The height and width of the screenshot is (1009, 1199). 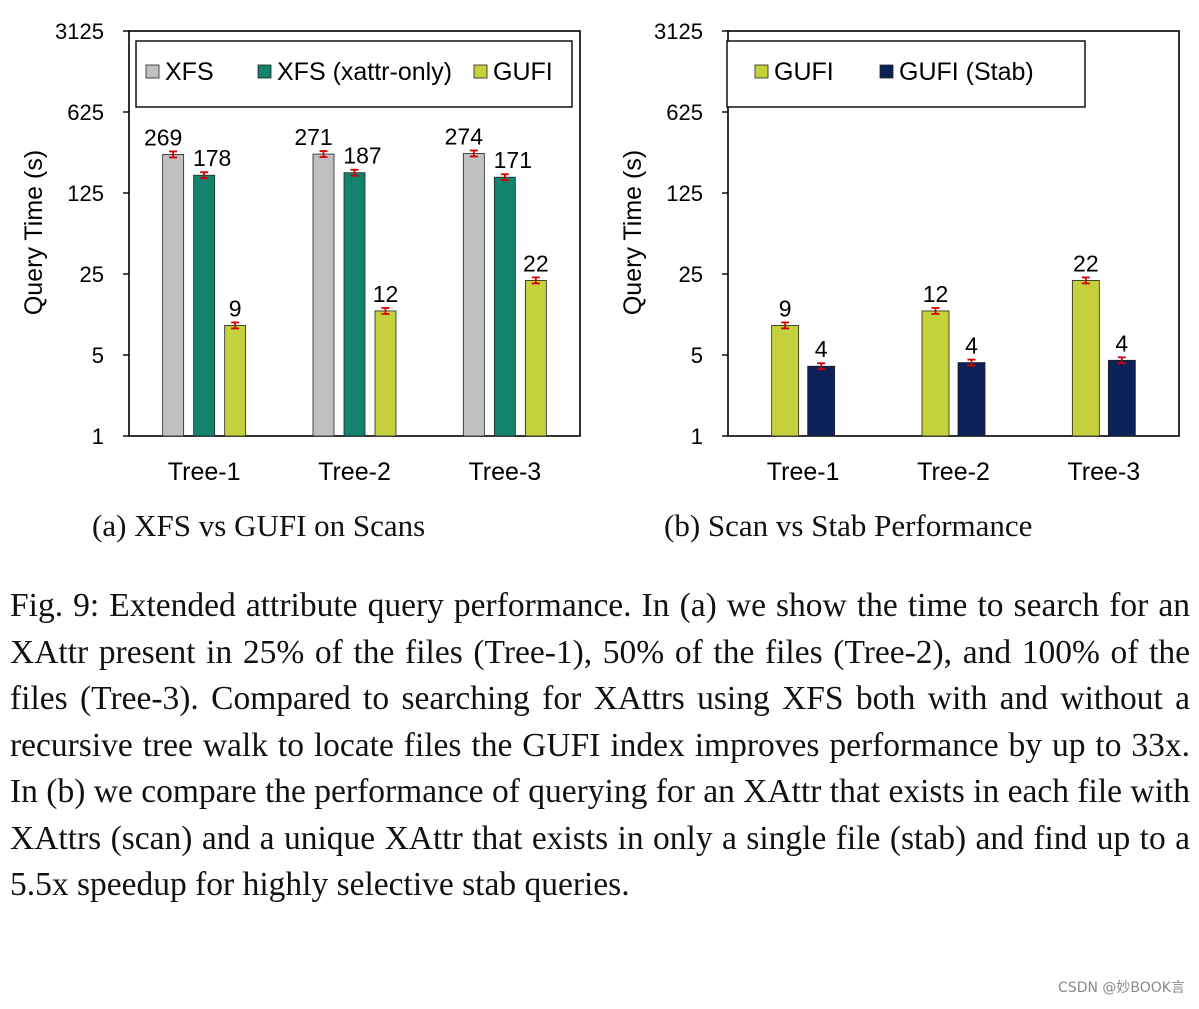 I want to click on data-label: 178, so click(x=212, y=158).